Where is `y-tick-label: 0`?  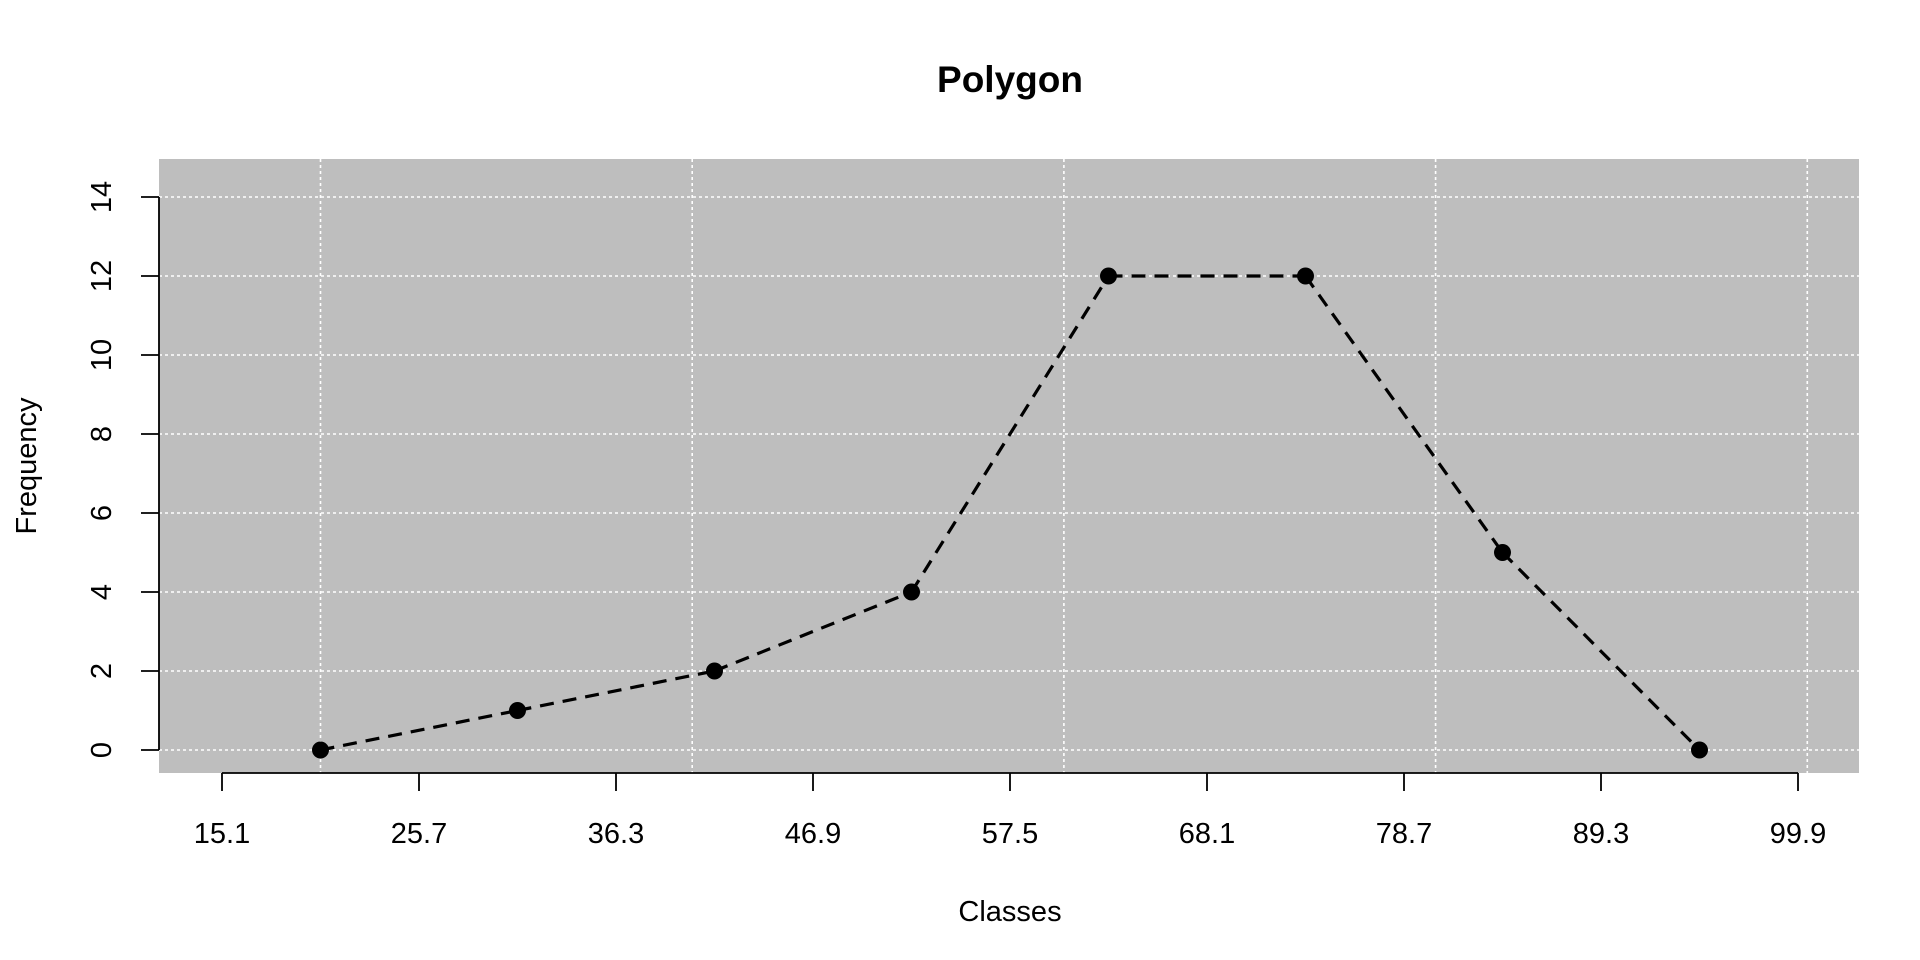 y-tick-label: 0 is located at coordinates (102, 750).